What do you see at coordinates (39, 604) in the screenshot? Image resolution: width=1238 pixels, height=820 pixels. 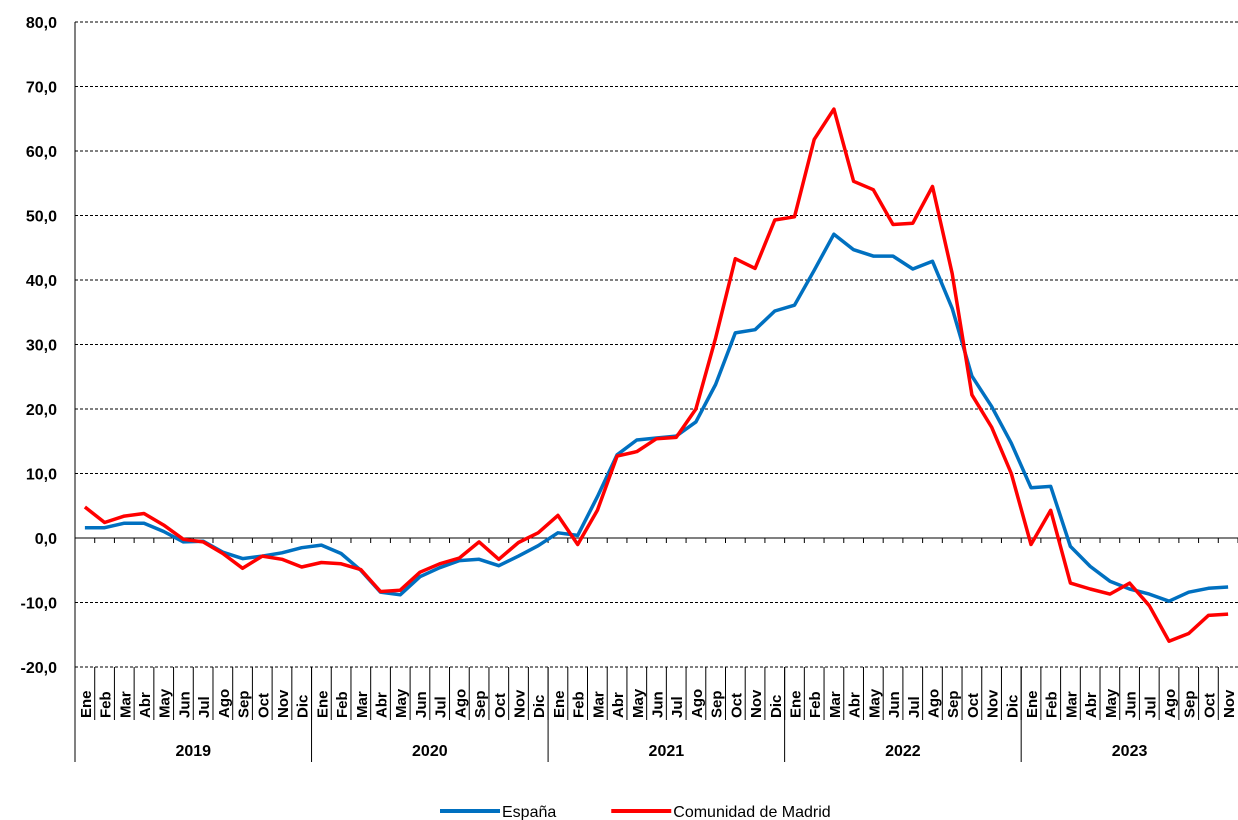 I see `y-tick-label: -10,0` at bounding box center [39, 604].